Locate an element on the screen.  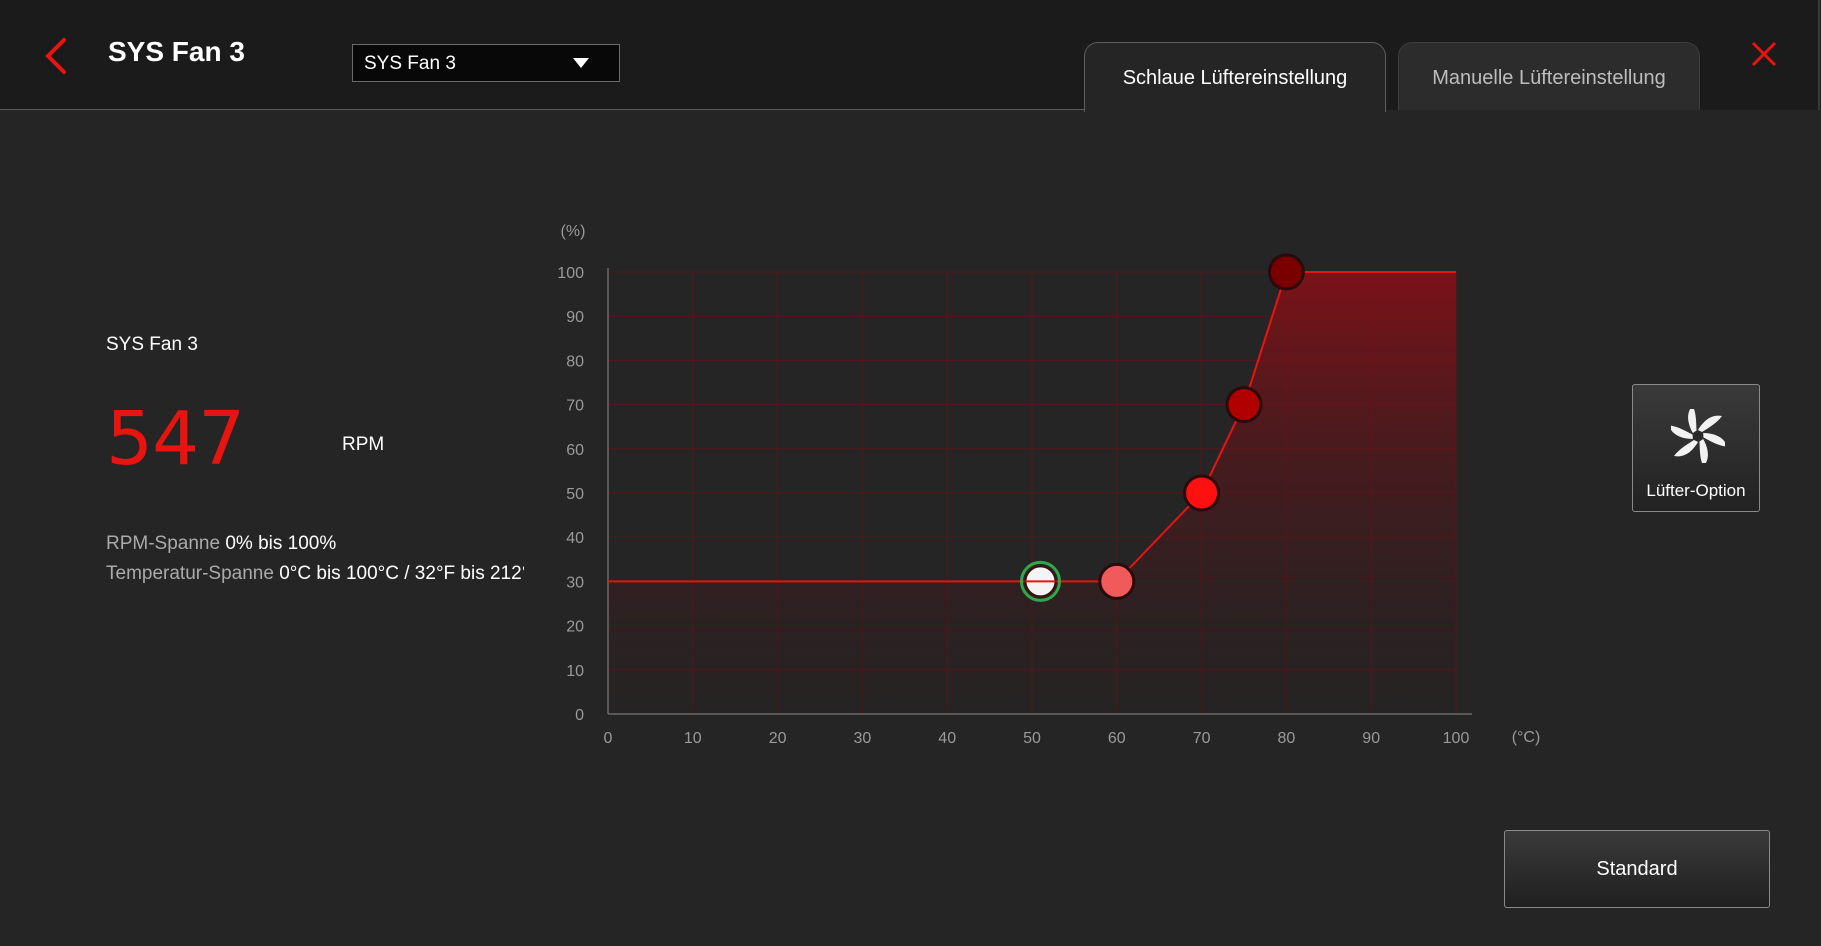
standard-button-label: Standard is located at coordinates (1637, 869).